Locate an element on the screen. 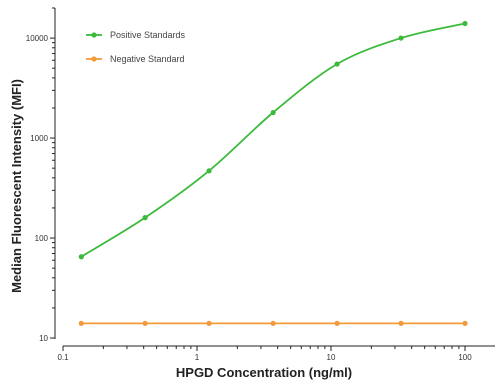  x-tick-label: 100 is located at coordinates (465, 357).